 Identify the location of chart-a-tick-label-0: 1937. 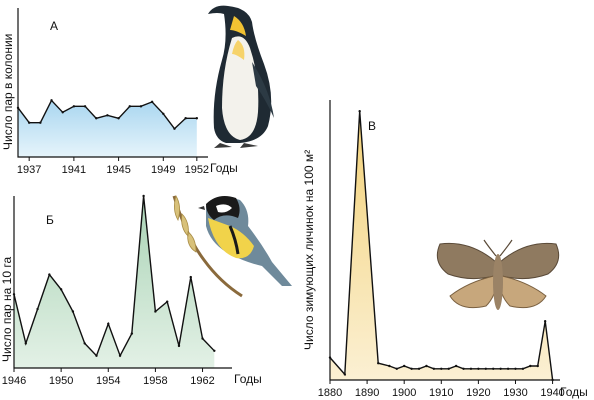
(29, 170).